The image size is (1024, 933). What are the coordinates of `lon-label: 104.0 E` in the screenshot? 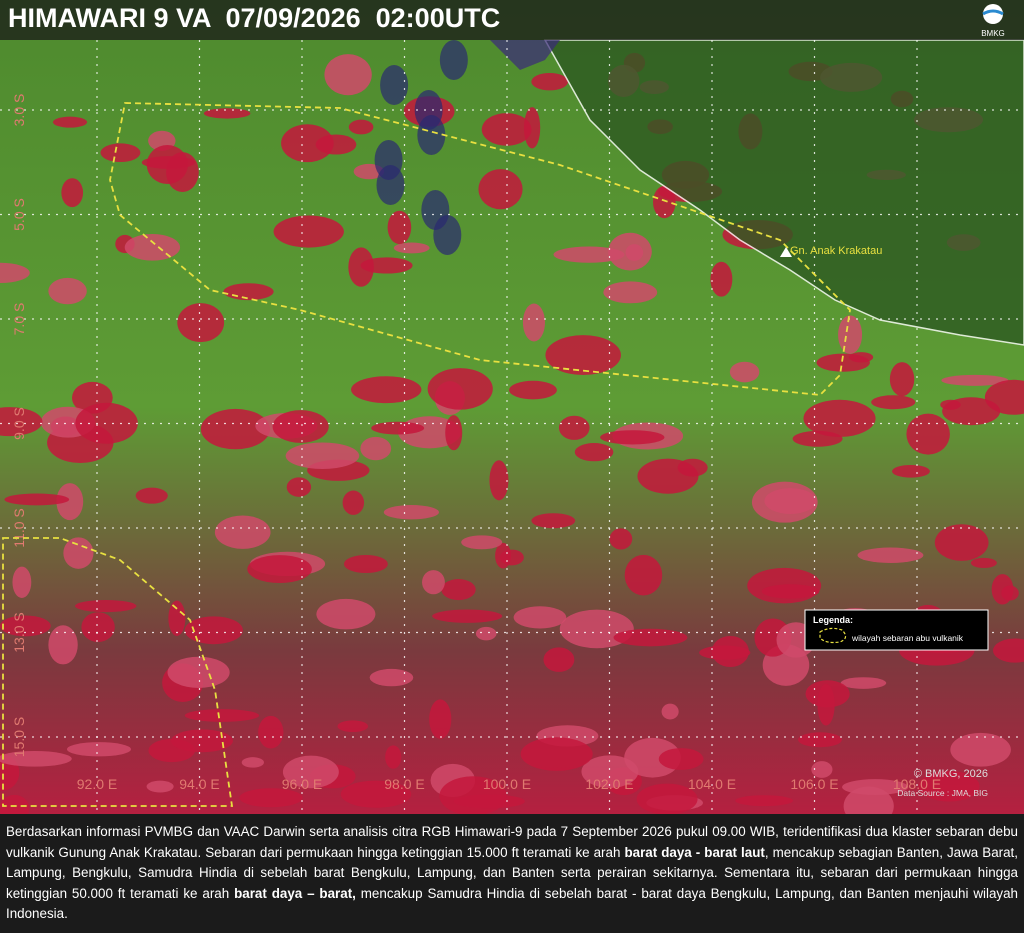 It's located at (712, 784).